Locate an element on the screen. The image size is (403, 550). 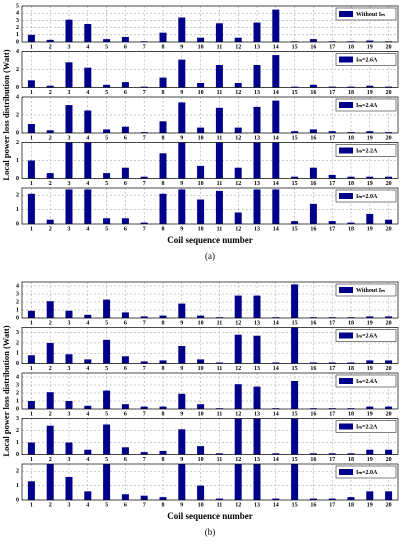
legend-label: Iₘ=2.0A is located at coordinates (367, 197).